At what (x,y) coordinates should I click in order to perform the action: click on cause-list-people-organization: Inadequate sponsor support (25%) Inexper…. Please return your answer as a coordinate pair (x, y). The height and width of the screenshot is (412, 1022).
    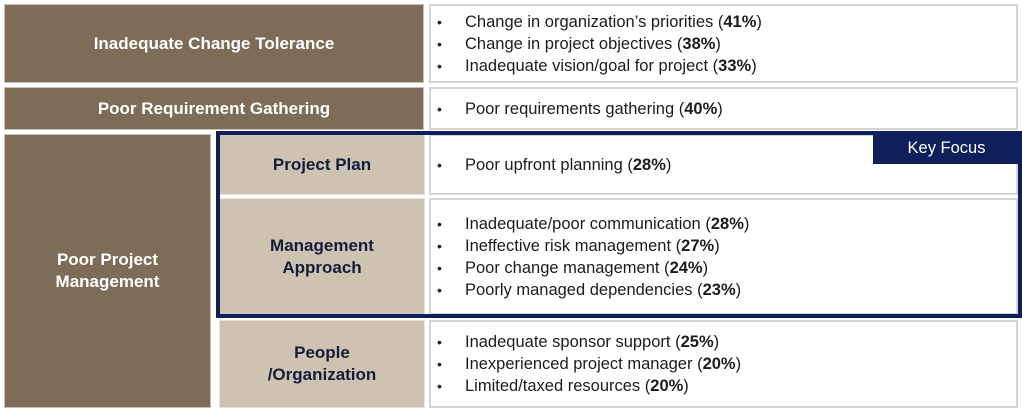
    Looking at the image, I should click on (723, 364).